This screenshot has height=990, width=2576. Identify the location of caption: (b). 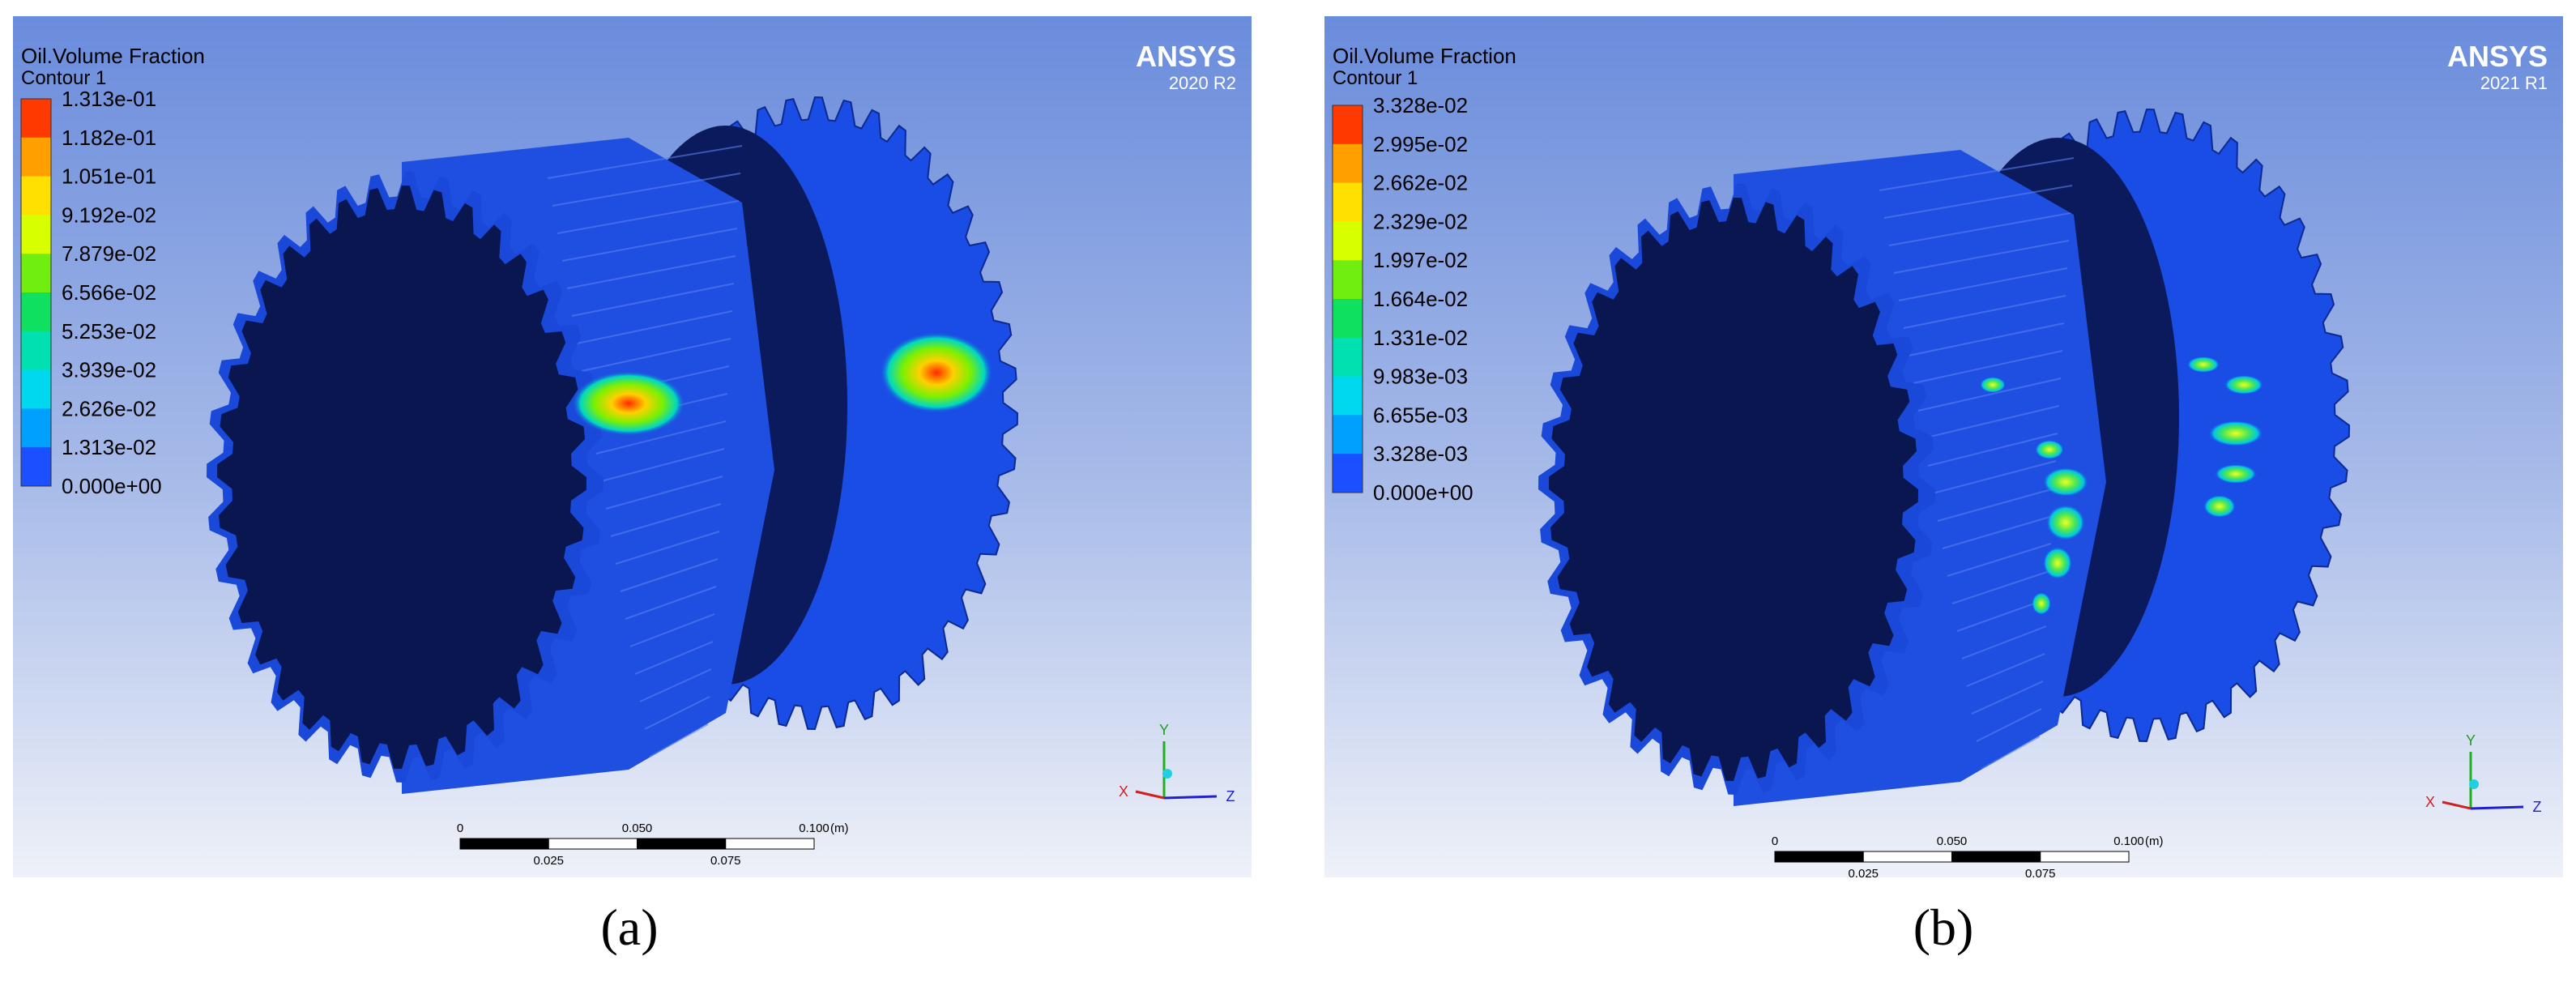
(1943, 927).